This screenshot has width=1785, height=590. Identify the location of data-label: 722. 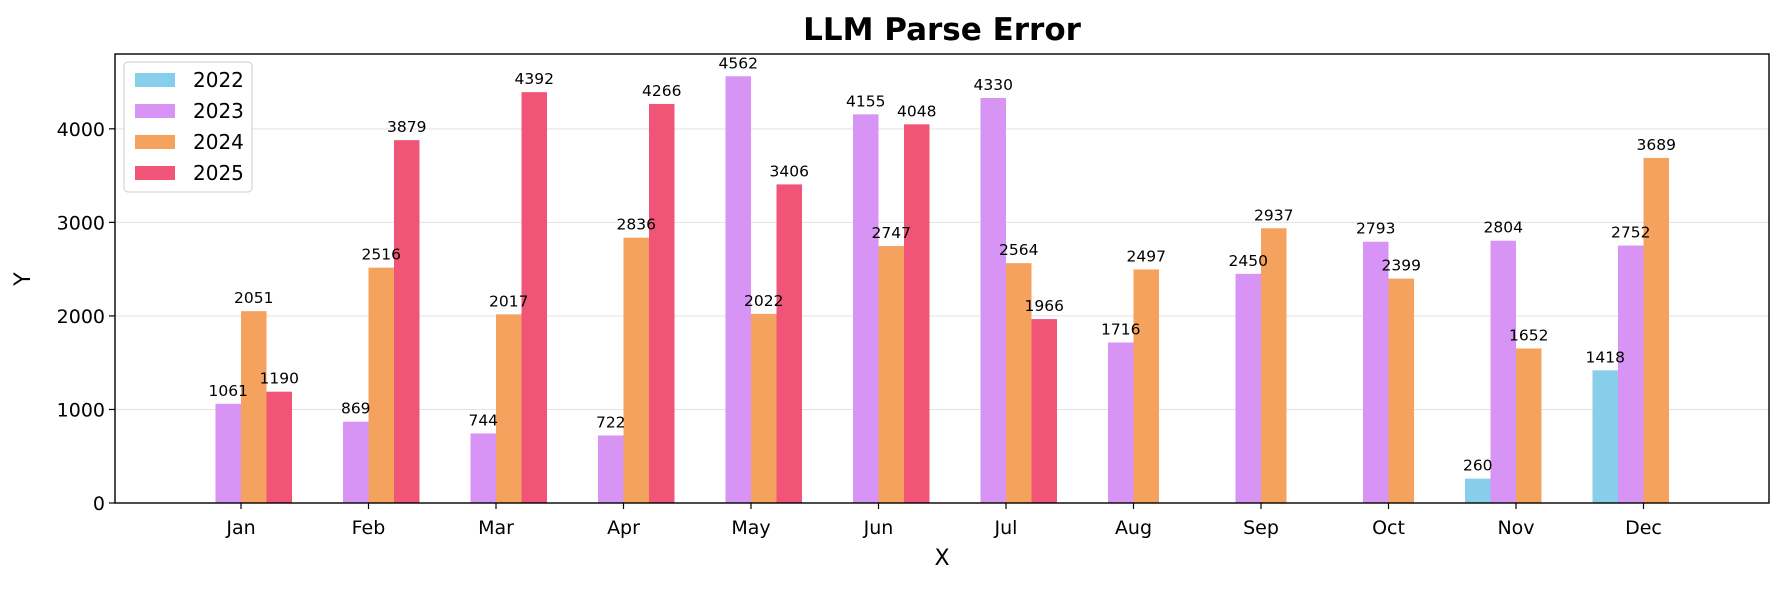
(611, 422).